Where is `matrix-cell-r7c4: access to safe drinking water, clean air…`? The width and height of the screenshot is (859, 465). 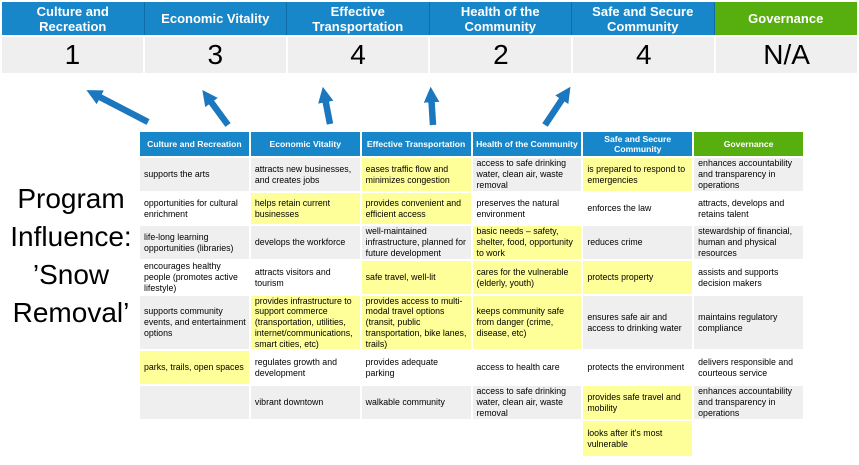
matrix-cell-r7c4: access to safe drinking water, clean air… is located at coordinates (527, 402).